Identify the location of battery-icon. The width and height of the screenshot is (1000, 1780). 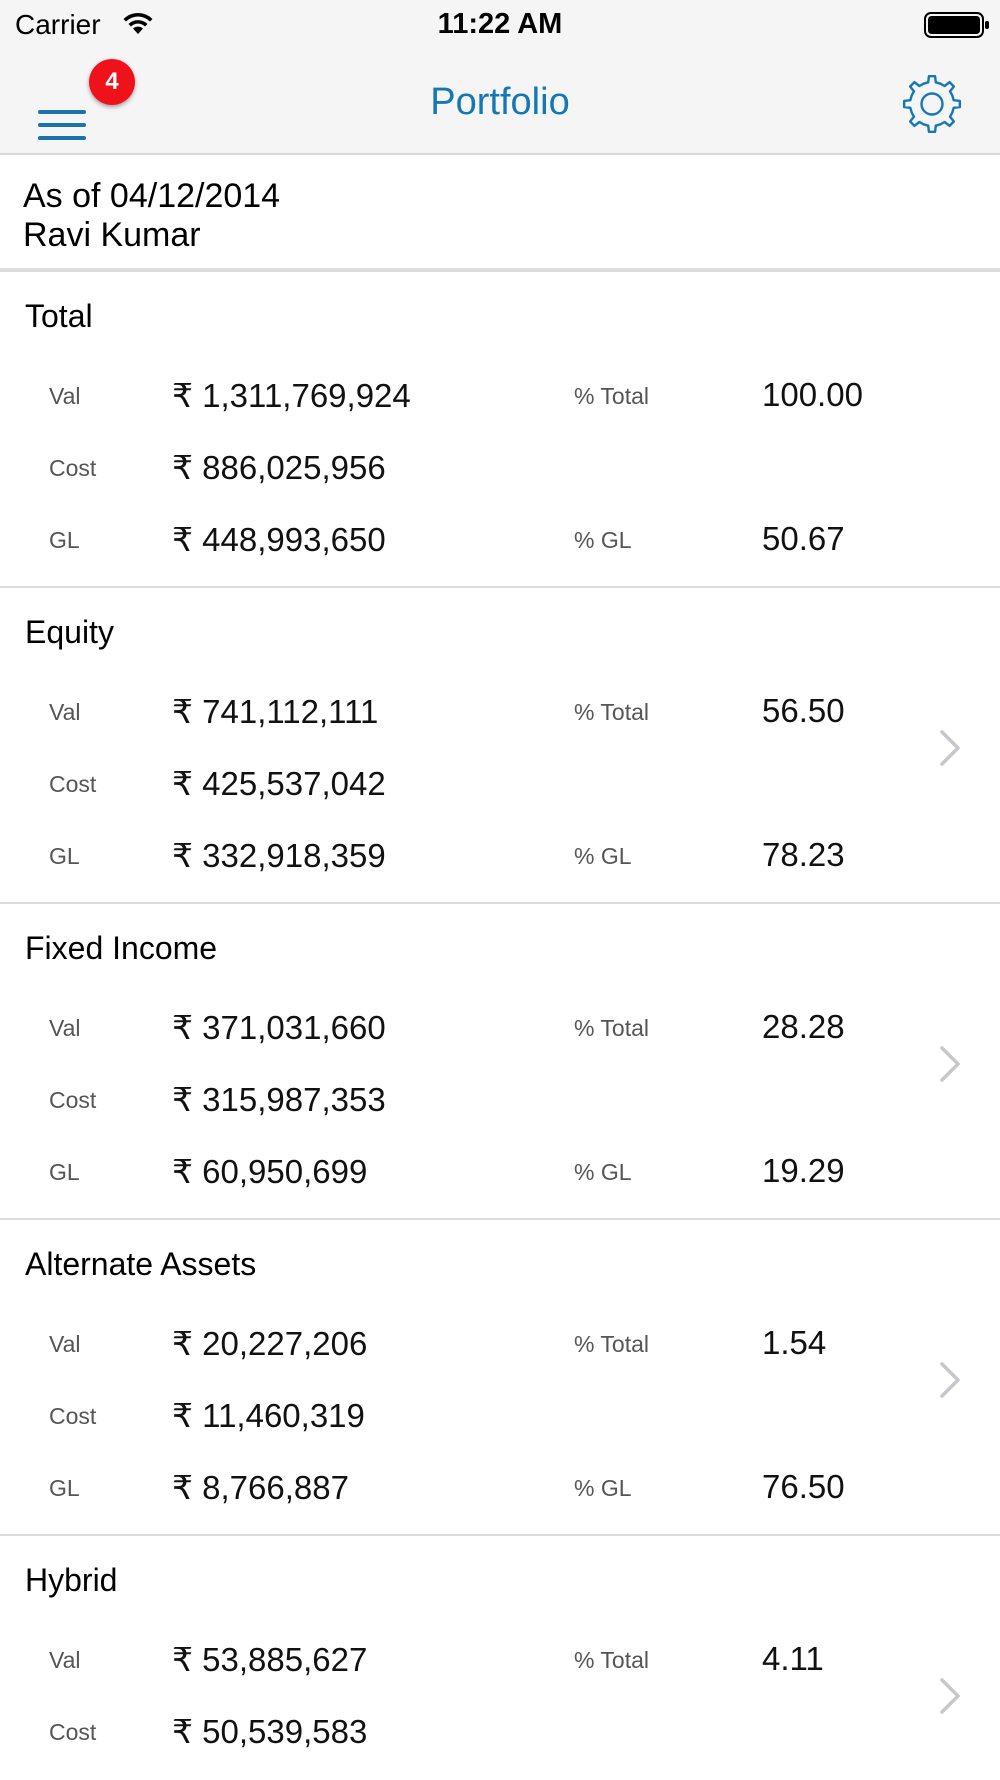
(956, 25).